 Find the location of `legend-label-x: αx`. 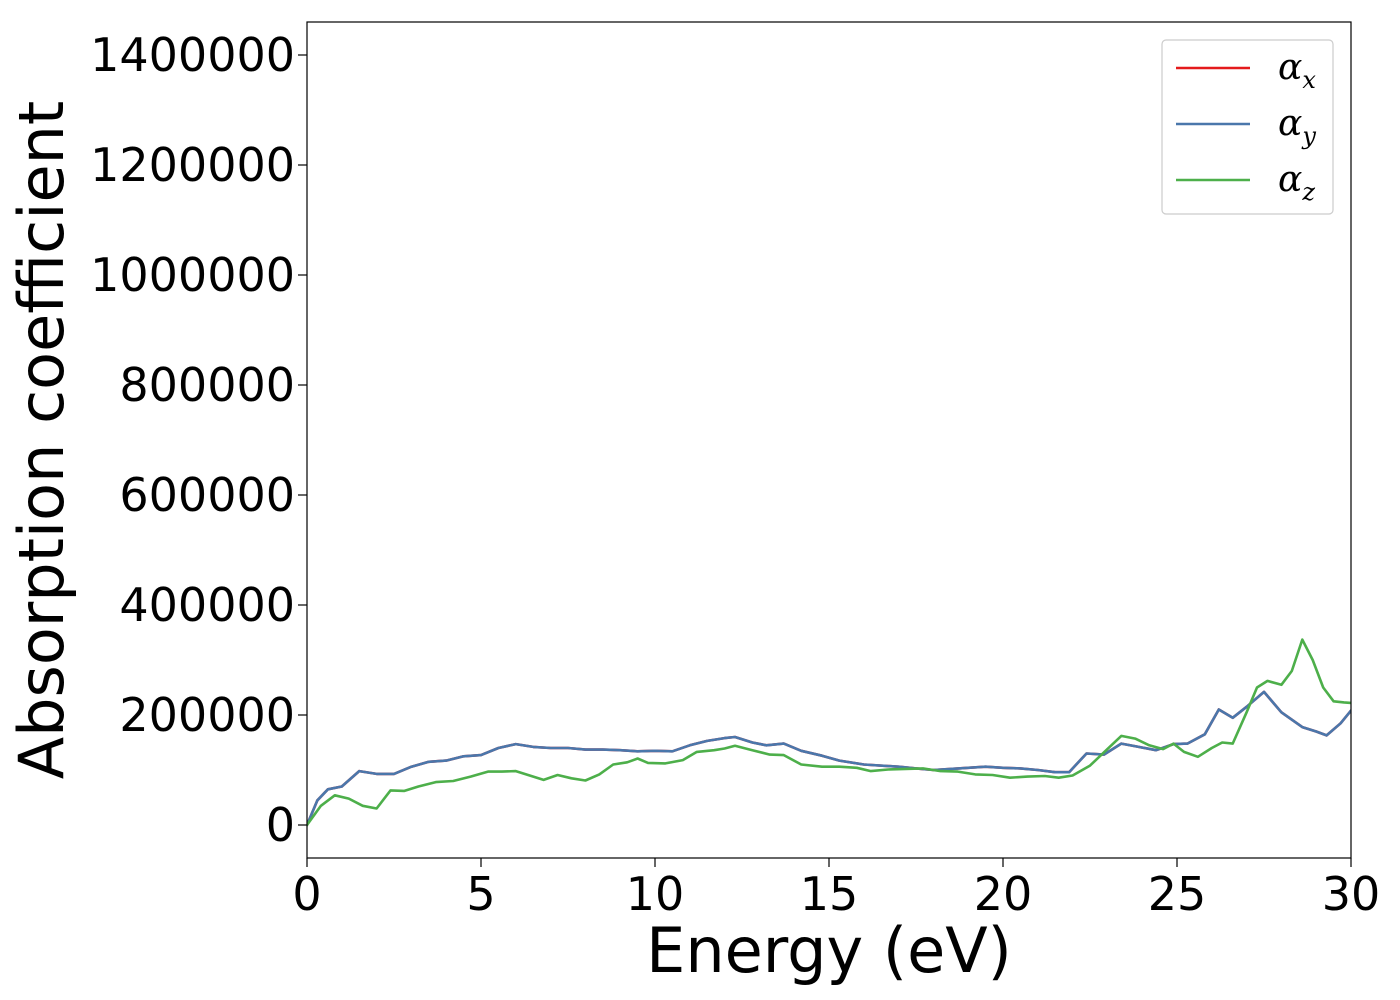

legend-label-x: αx is located at coordinates (1297, 70).